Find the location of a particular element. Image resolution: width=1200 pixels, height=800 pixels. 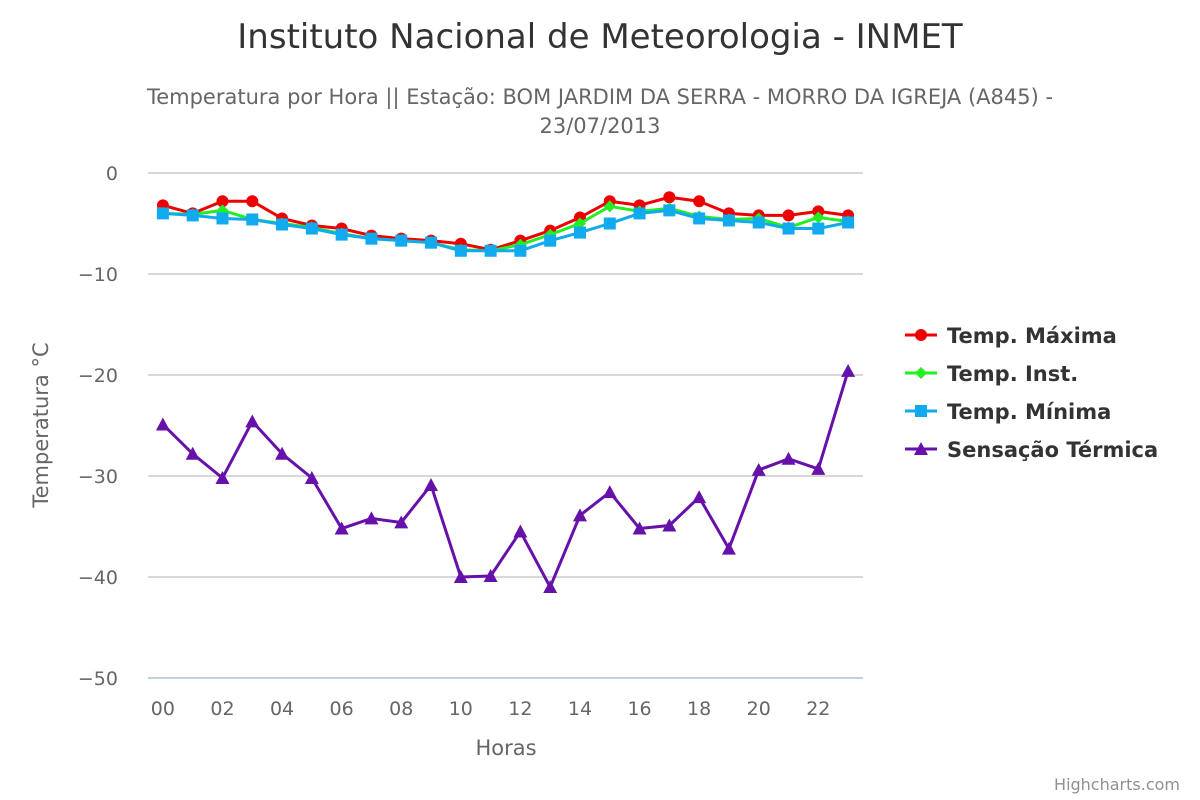

x-tick-label: 12 is located at coordinates (520, 709).